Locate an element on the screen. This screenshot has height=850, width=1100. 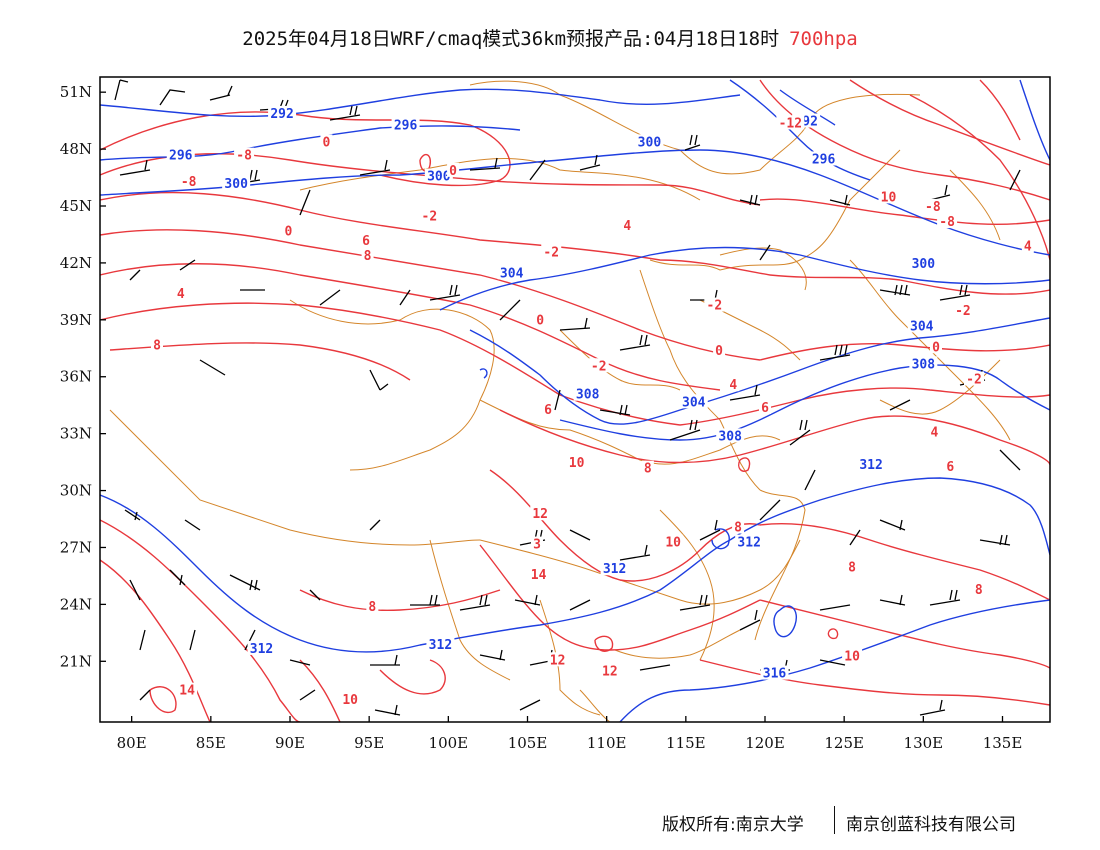
lat-tick-label: 42N is located at coordinates (76, 263).